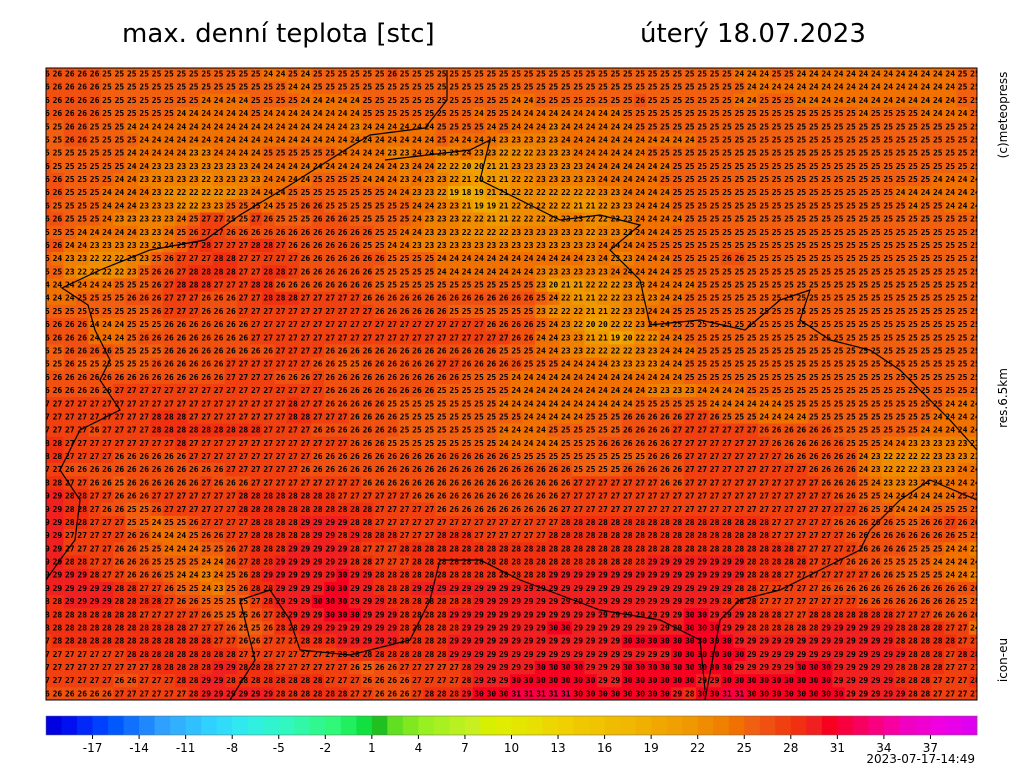 This screenshot has width=1024, height=768. Describe the element at coordinates (479, 192) in the screenshot. I see `cell-value: 19` at that location.